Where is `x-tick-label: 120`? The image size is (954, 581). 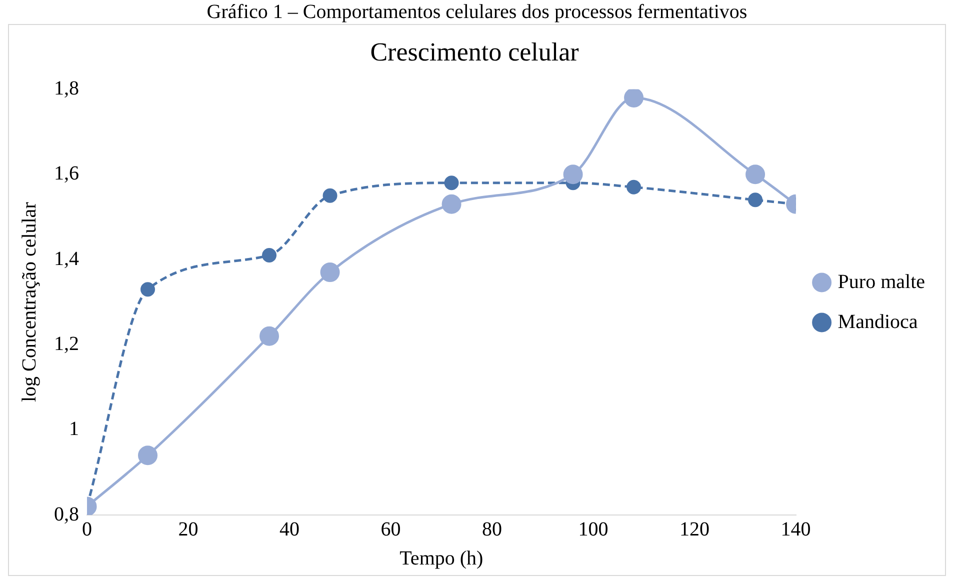
x-tick-label: 120 is located at coordinates (695, 529).